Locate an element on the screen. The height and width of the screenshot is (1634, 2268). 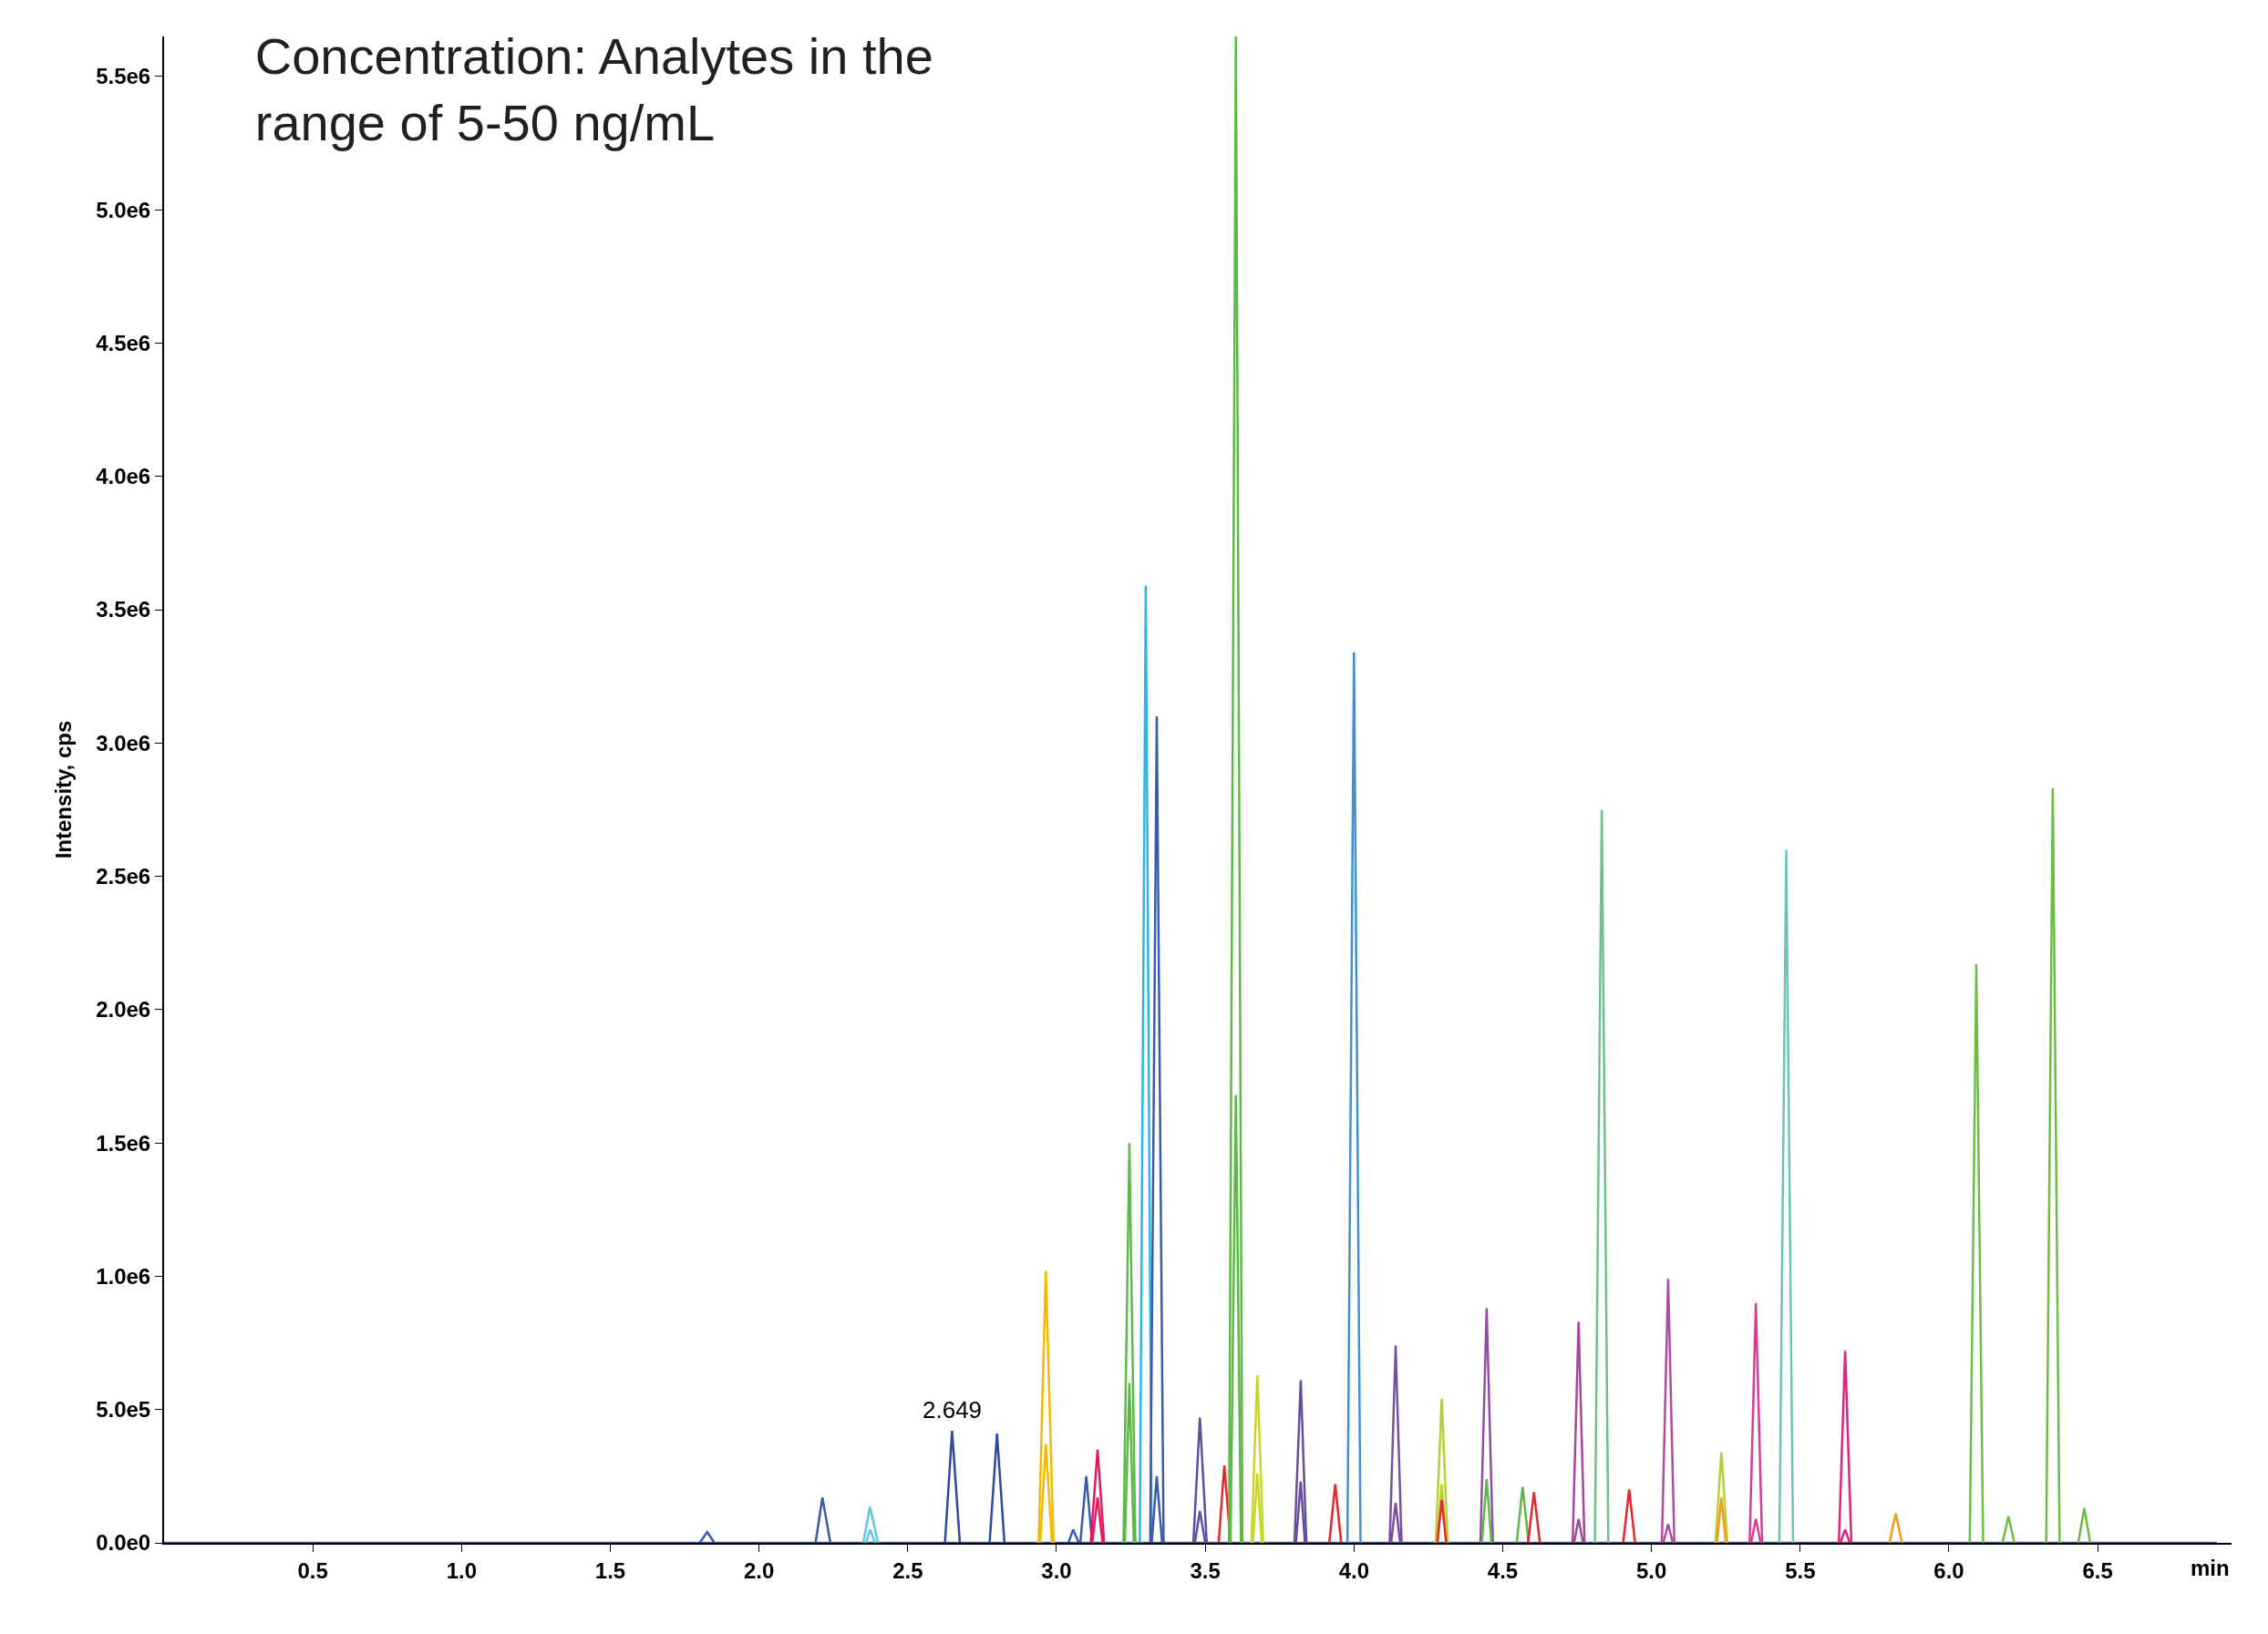
y-tick-label: 0.0e0 is located at coordinates (123, 1543).